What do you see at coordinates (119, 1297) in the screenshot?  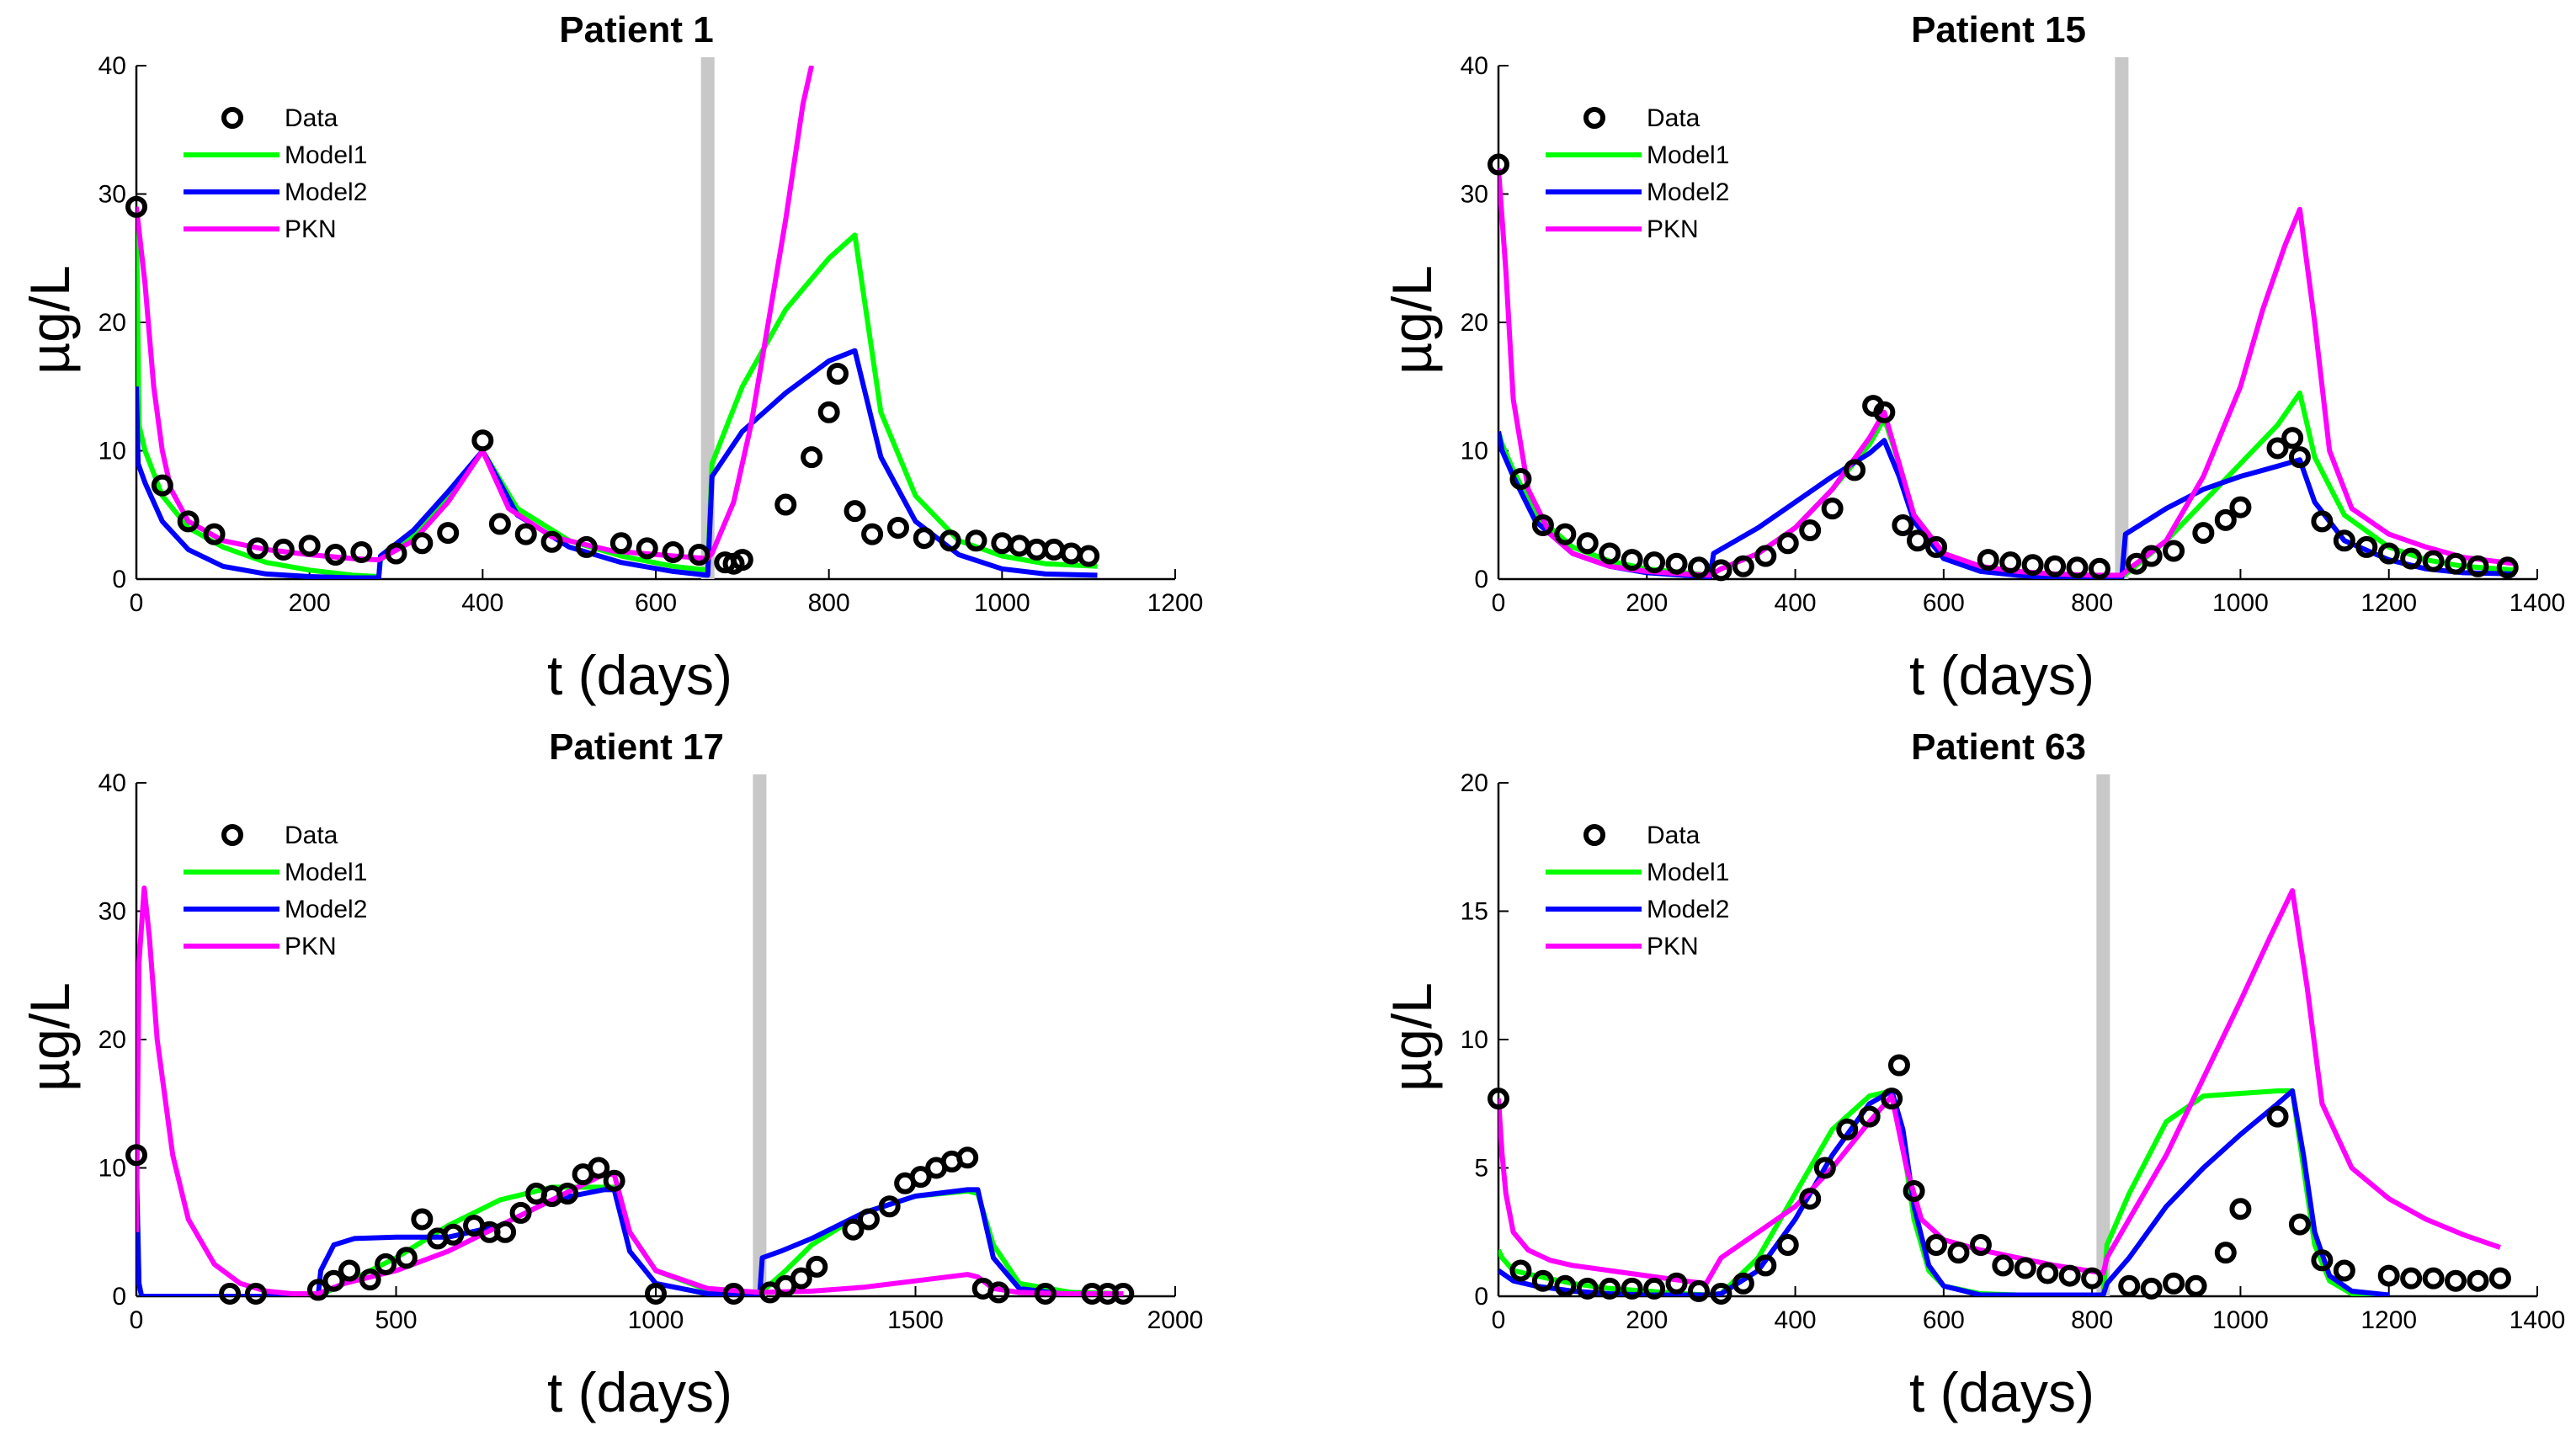 I see `y-tick-label: 0` at bounding box center [119, 1297].